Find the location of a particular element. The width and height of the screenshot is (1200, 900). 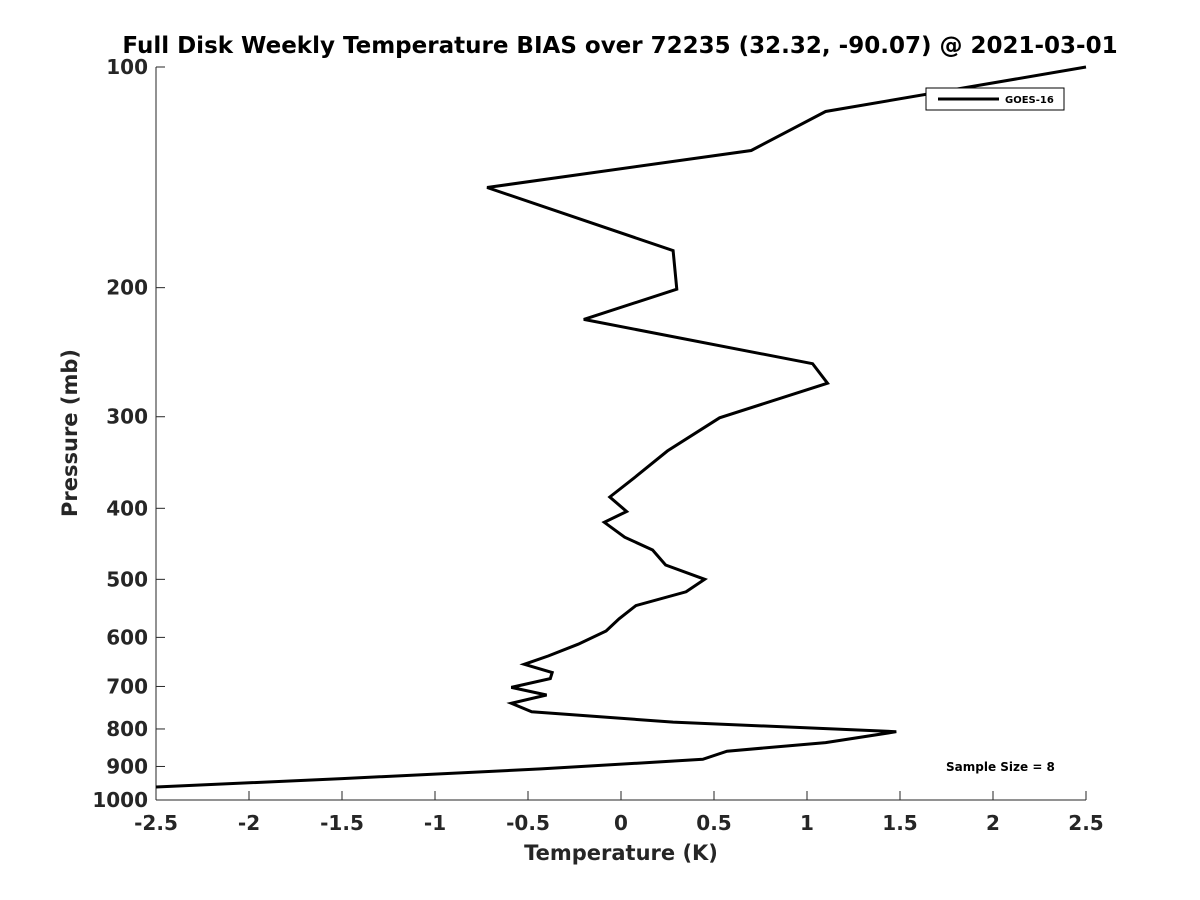

legend: GOES-16 is located at coordinates (995, 99).